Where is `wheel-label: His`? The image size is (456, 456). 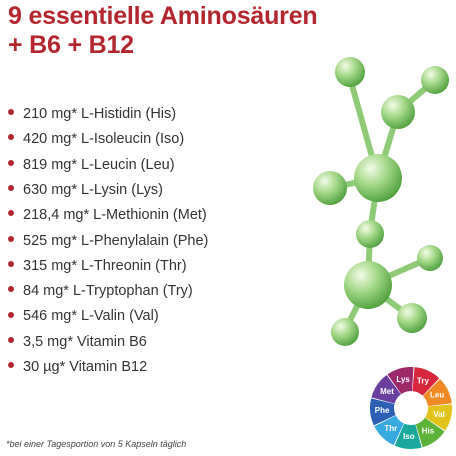
wheel-label: His is located at coordinates (428, 431).